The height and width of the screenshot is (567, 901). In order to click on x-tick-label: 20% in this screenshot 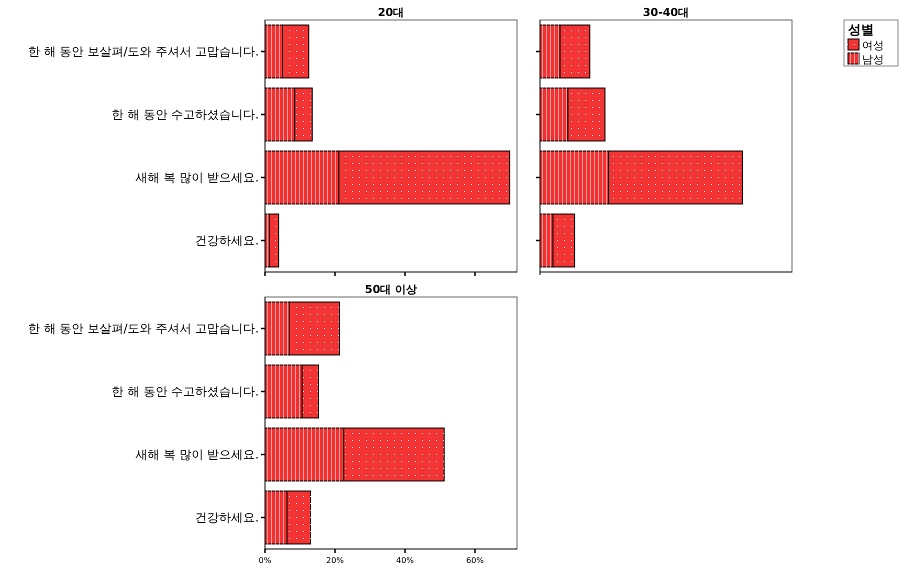, I will do `click(335, 560)`.